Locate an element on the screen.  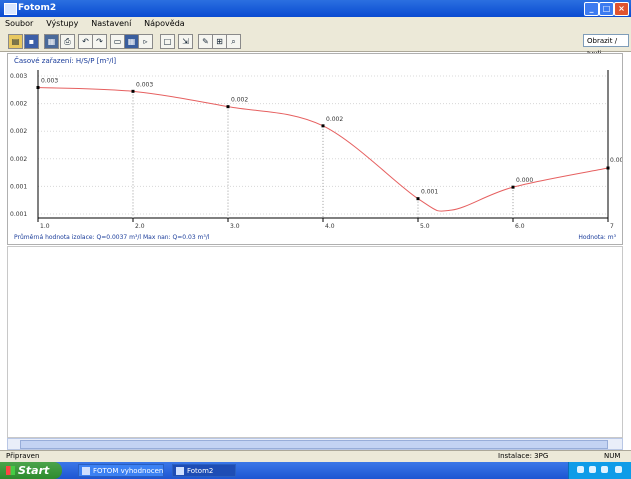
horizontal-scrollbar is located at coordinates (315, 444).